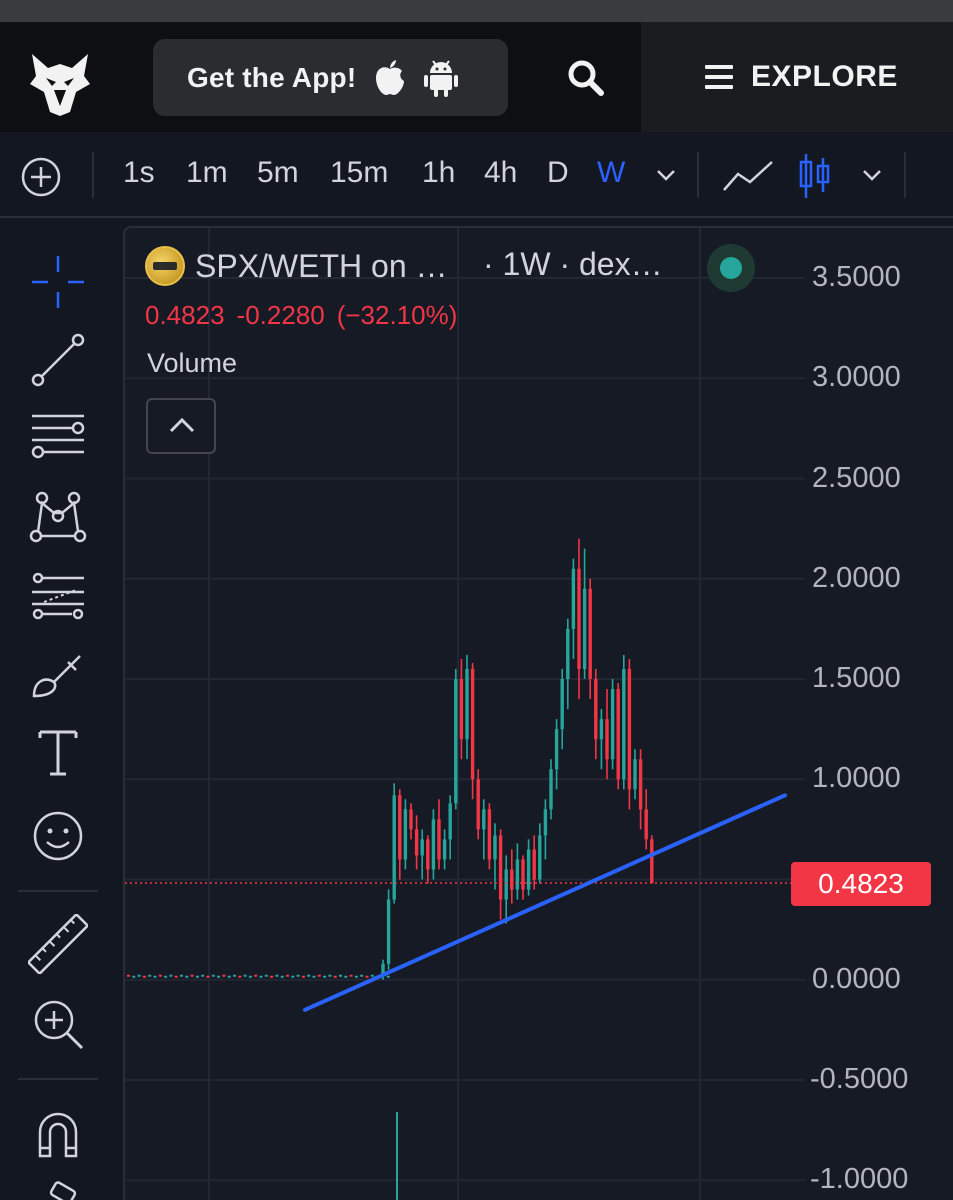  What do you see at coordinates (58, 944) in the screenshot?
I see `ruler-icon` at bounding box center [58, 944].